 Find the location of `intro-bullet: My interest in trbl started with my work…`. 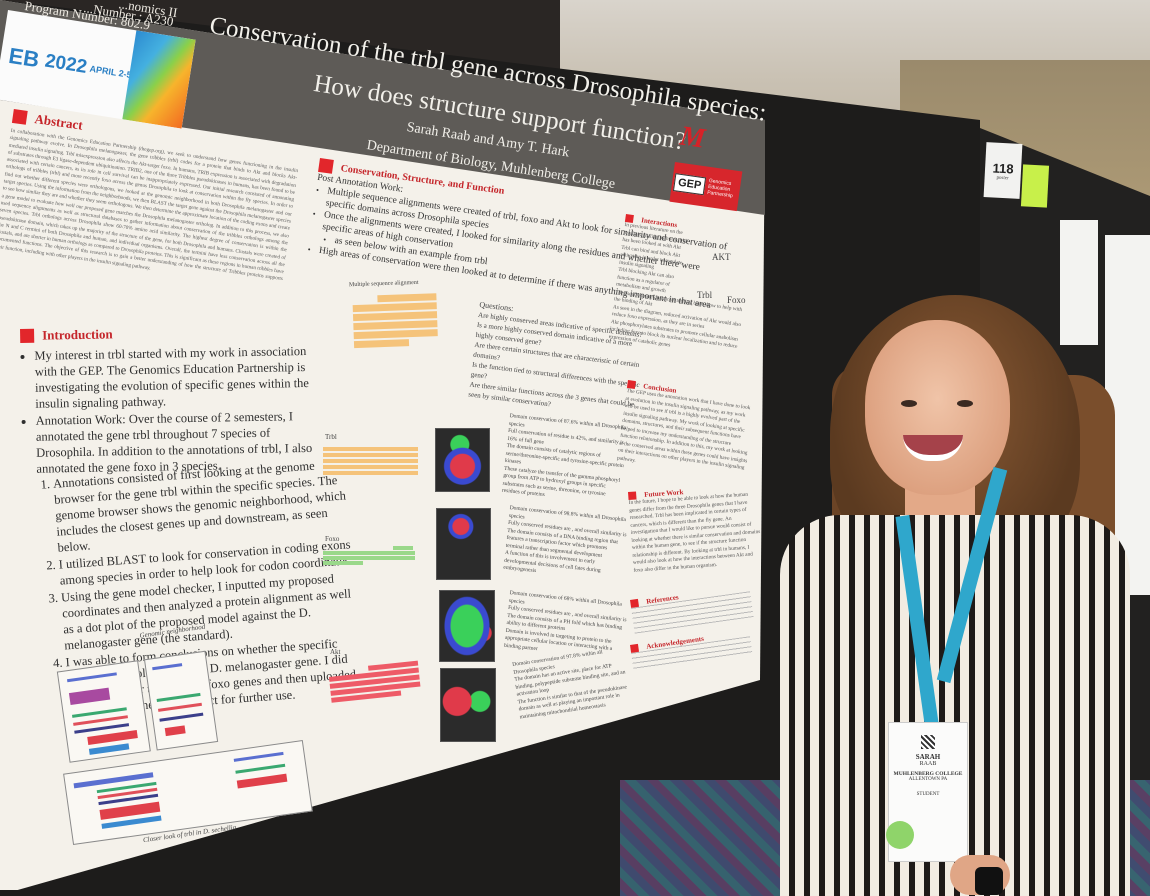

intro-bullet: My interest in trbl started with my work… is located at coordinates (182, 377).